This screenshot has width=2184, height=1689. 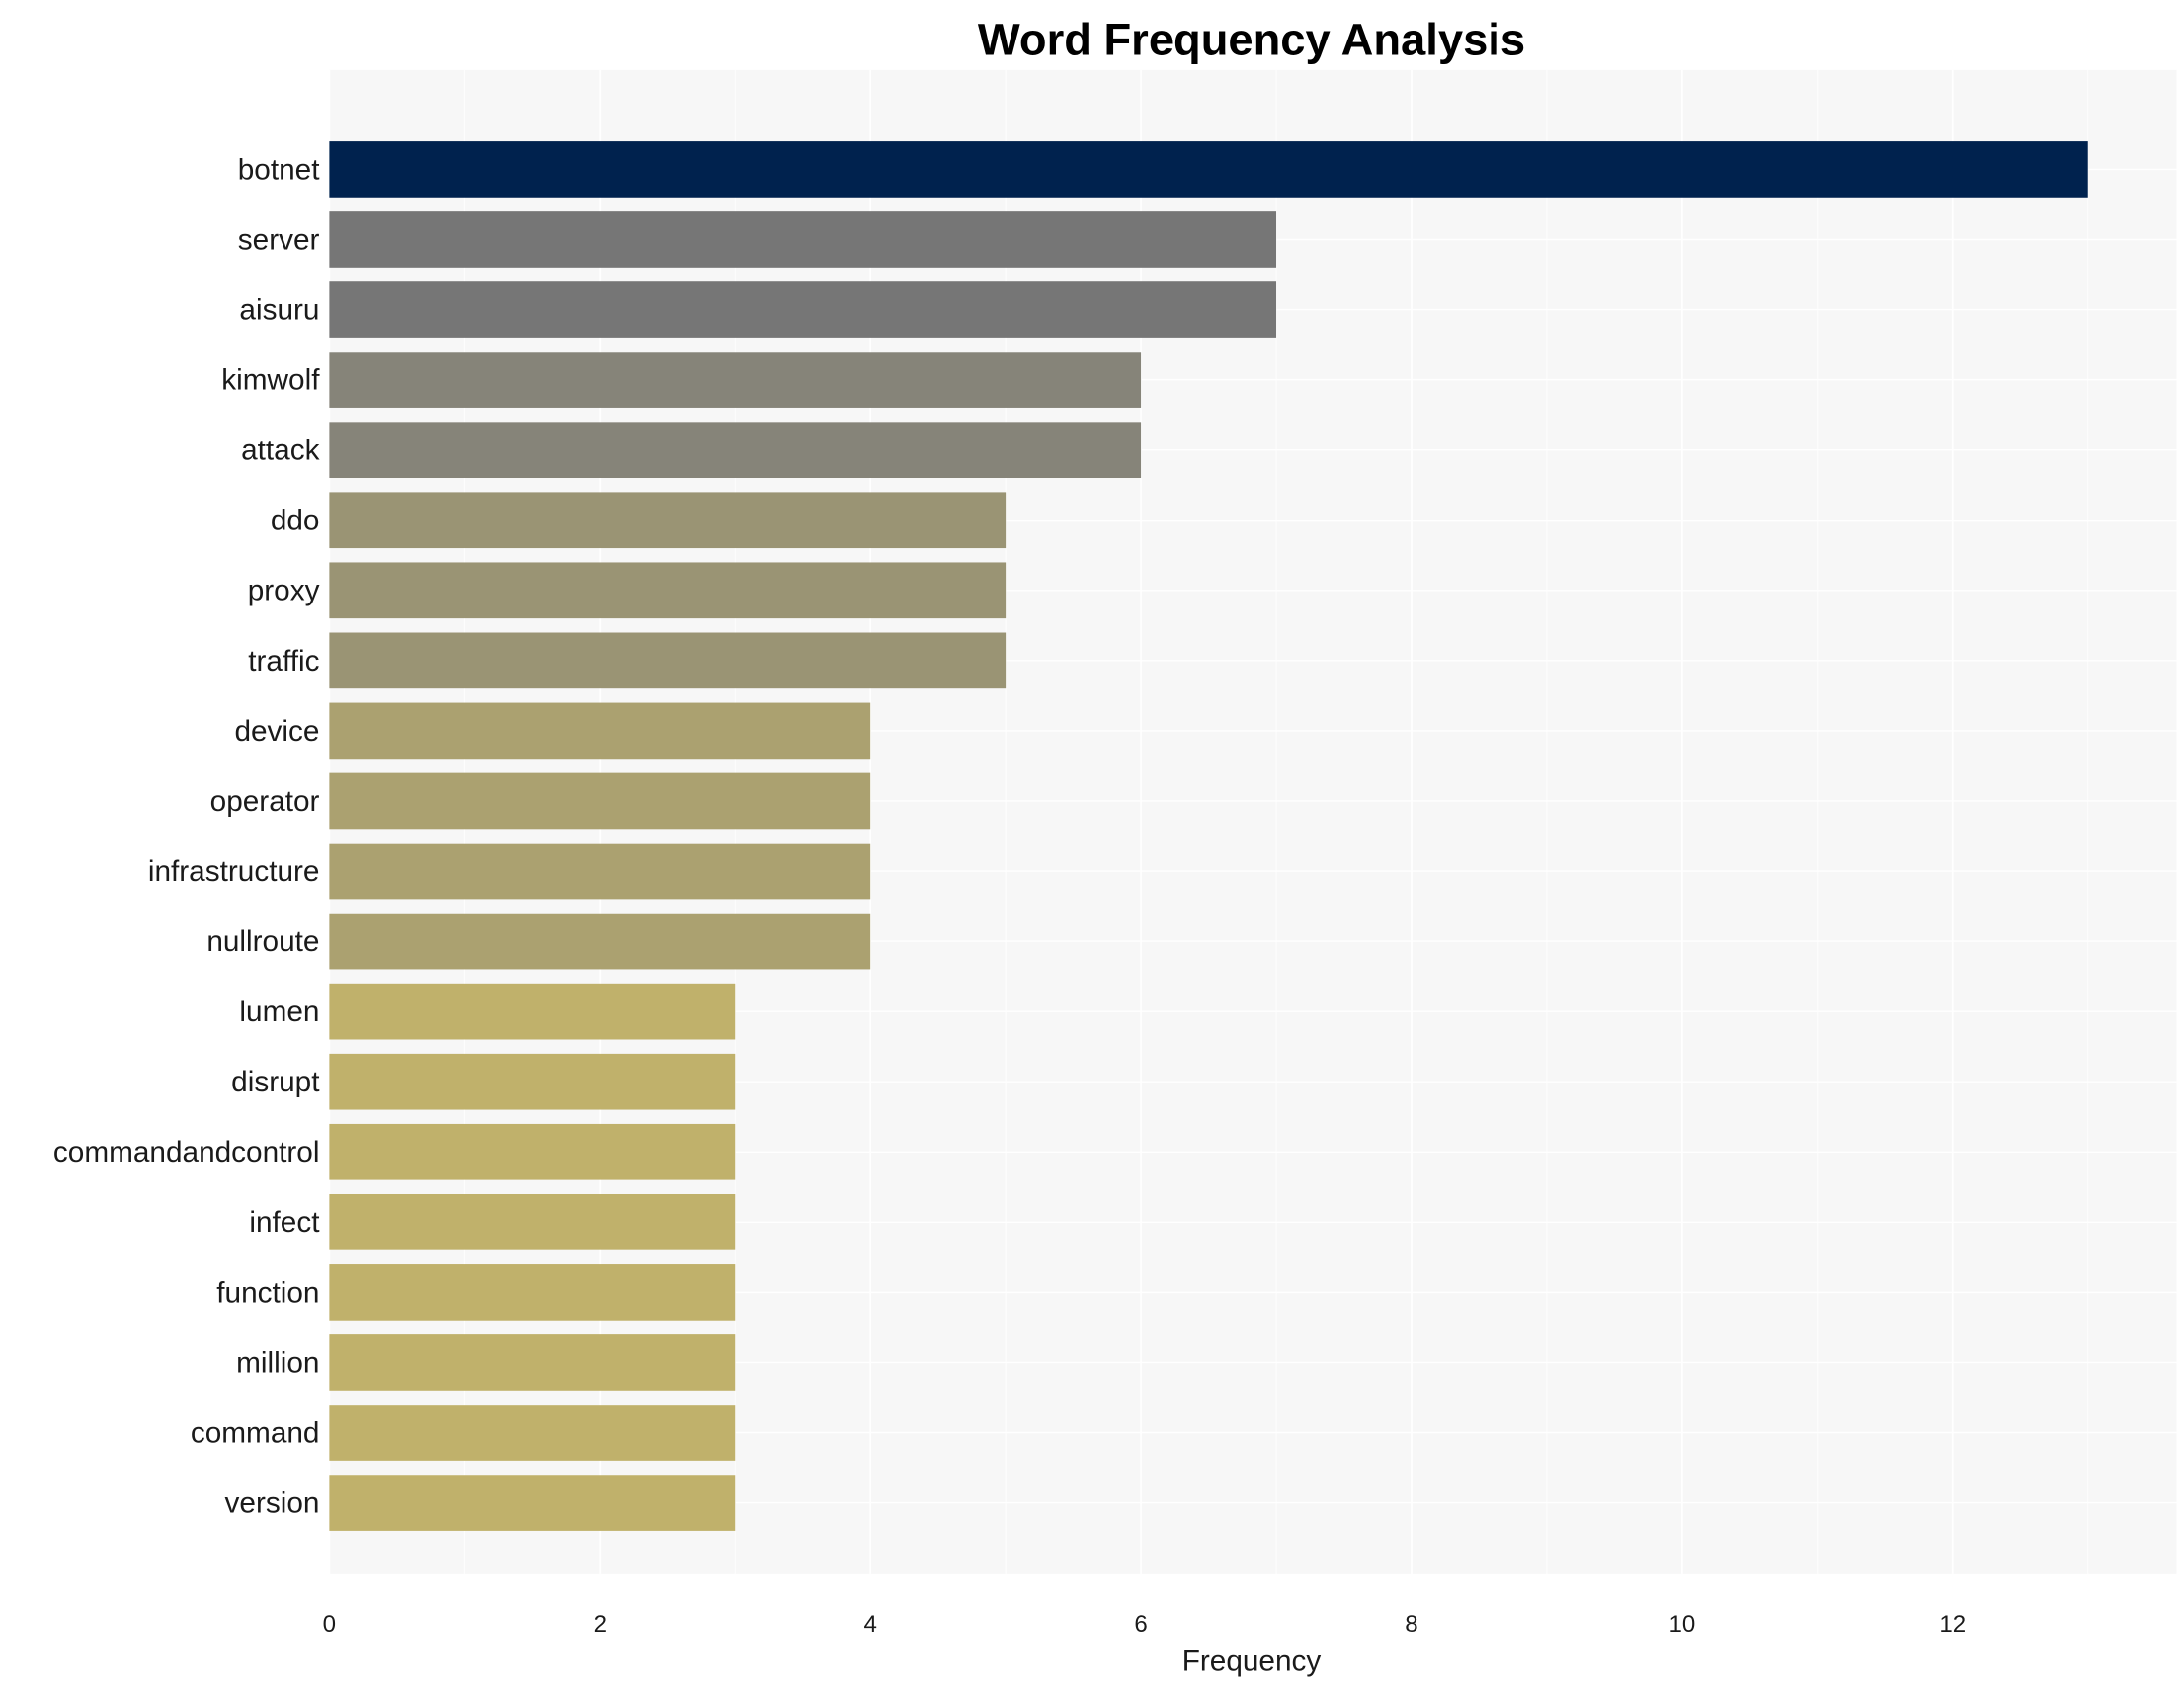 What do you see at coordinates (280, 451) in the screenshot?
I see `y-tick-label: attack` at bounding box center [280, 451].